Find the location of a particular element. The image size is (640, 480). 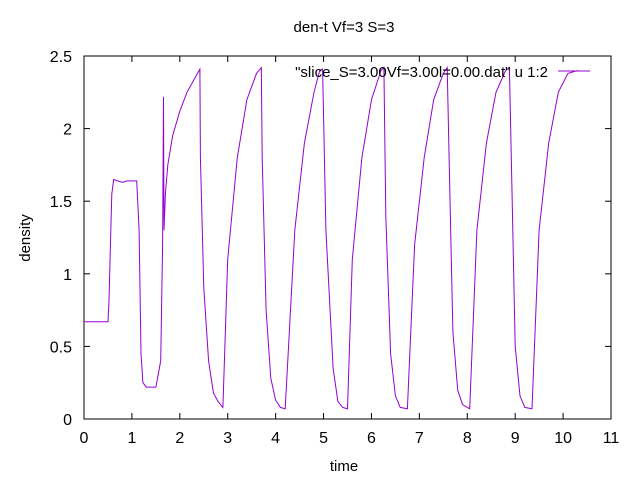

x-tick-label: 6 is located at coordinates (371, 438).